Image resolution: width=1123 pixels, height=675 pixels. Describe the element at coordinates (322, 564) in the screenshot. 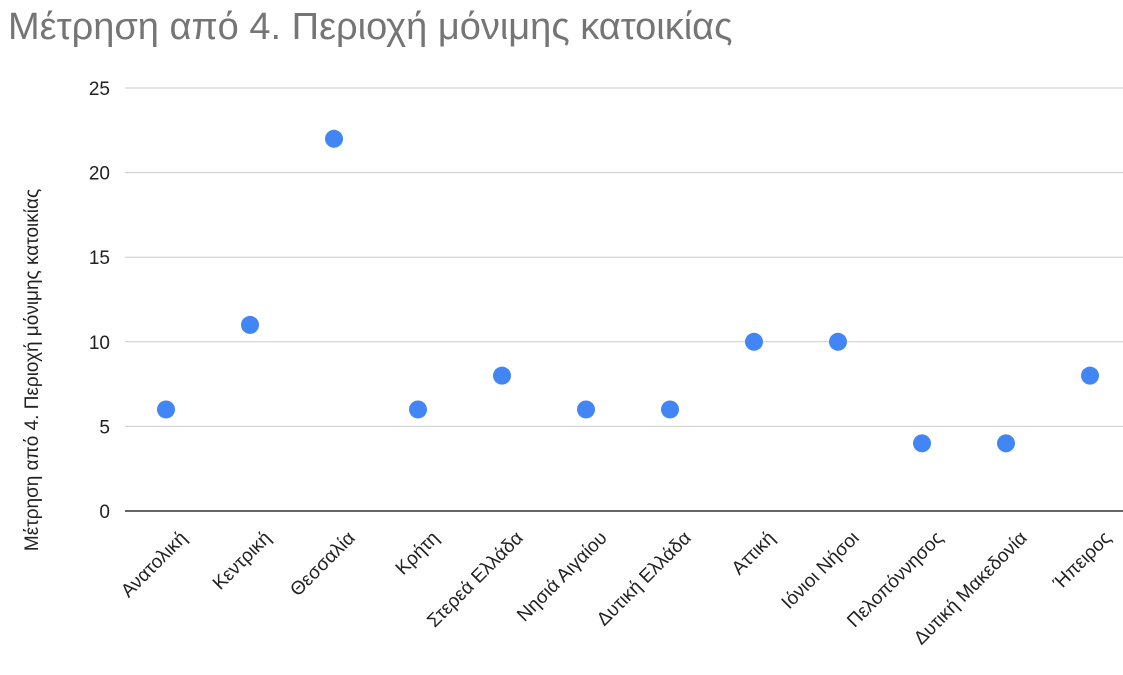

I see `x-tick-label: Θεσσαλία` at that location.